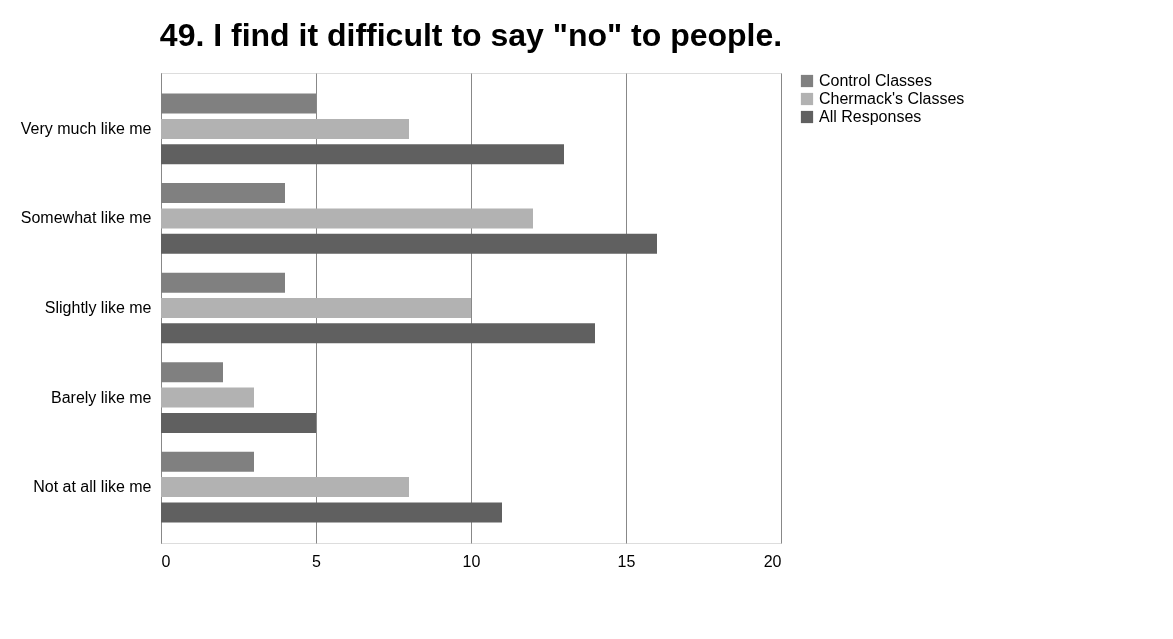 The image size is (1173, 639). What do you see at coordinates (92, 487) in the screenshot?
I see `y-tick-label: Not at all like me` at bounding box center [92, 487].